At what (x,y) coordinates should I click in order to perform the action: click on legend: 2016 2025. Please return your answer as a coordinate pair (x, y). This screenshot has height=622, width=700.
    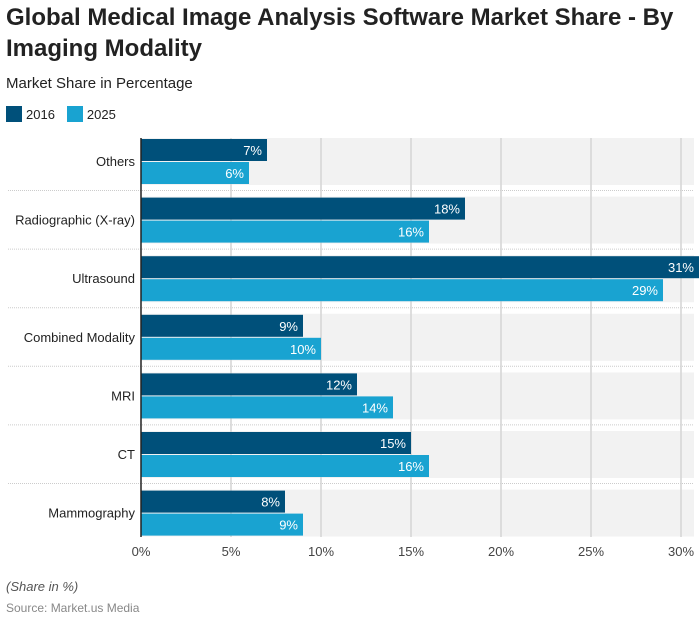
    Looking at the image, I should click on (61, 114).